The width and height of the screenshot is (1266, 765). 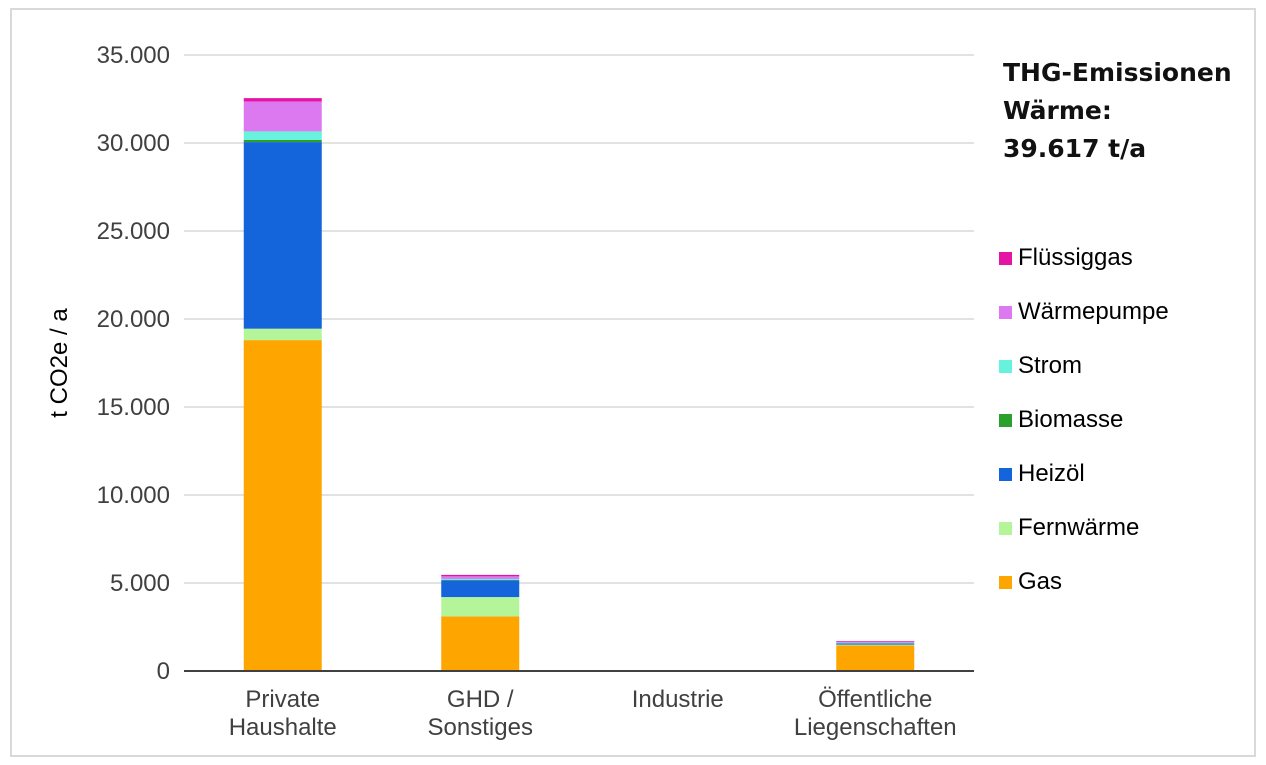 What do you see at coordinates (59, 363) in the screenshot?
I see `y-axis-label: t CO2e / a` at bounding box center [59, 363].